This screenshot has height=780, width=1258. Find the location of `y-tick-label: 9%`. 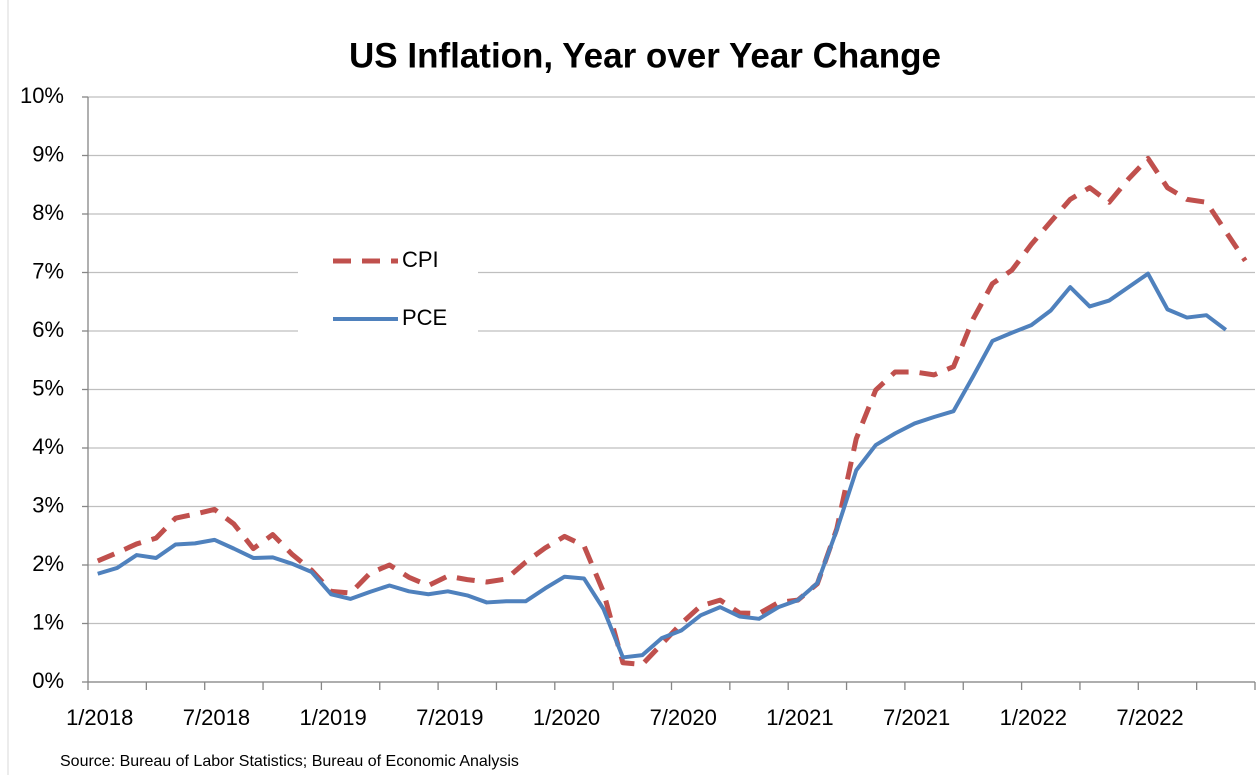

y-tick-label: 9% is located at coordinates (48, 153).